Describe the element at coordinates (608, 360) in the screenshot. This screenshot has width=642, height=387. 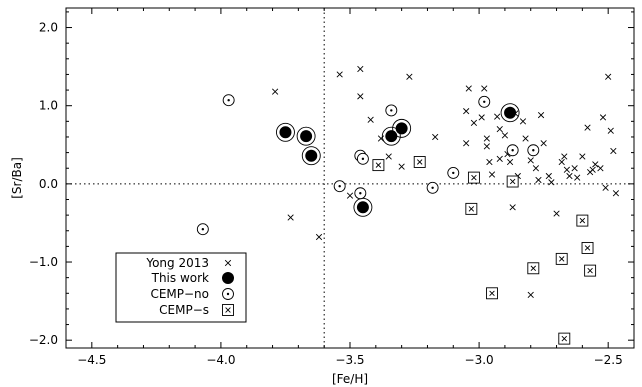
I see `x-tick-label: −2.5` at that location.